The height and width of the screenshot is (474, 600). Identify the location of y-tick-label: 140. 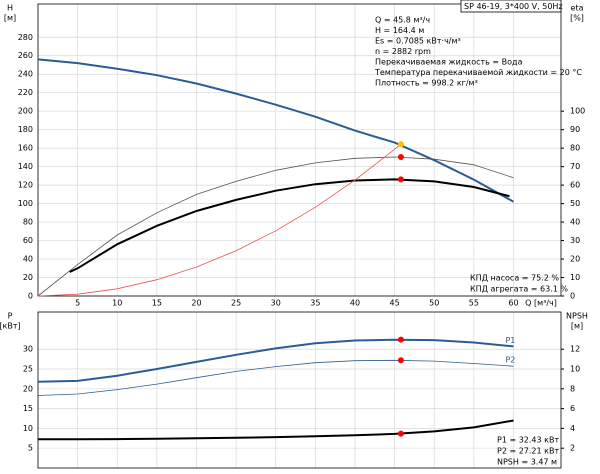
(25, 166).